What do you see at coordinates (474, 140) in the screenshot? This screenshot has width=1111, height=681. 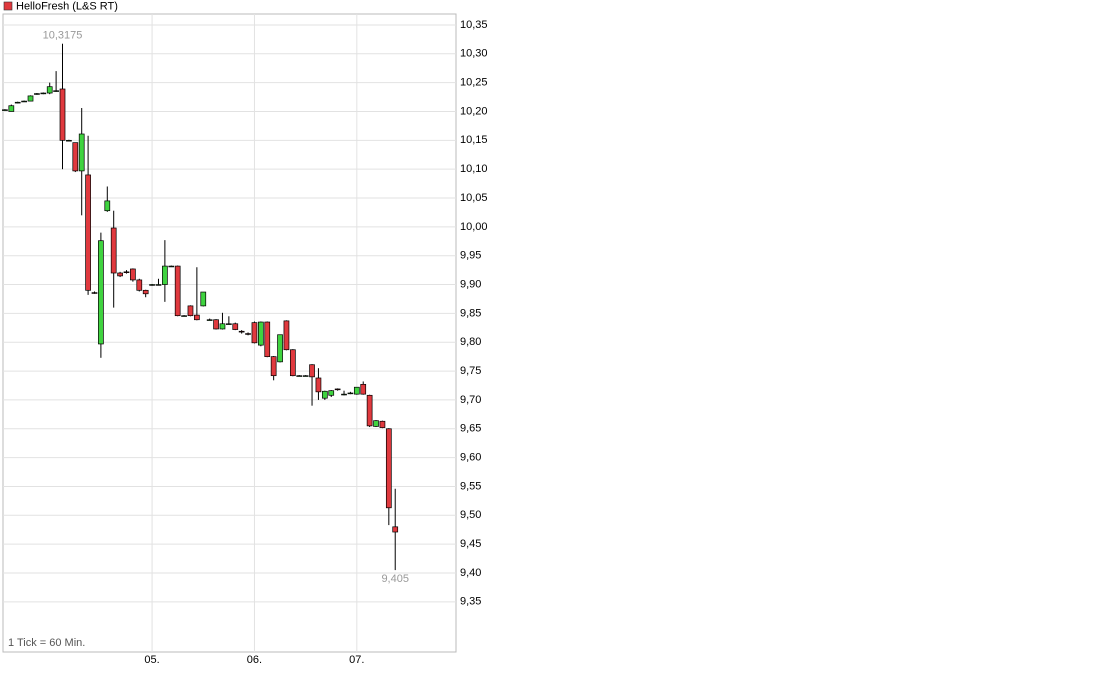 I see `y-tick-label: 10,15` at bounding box center [474, 140].